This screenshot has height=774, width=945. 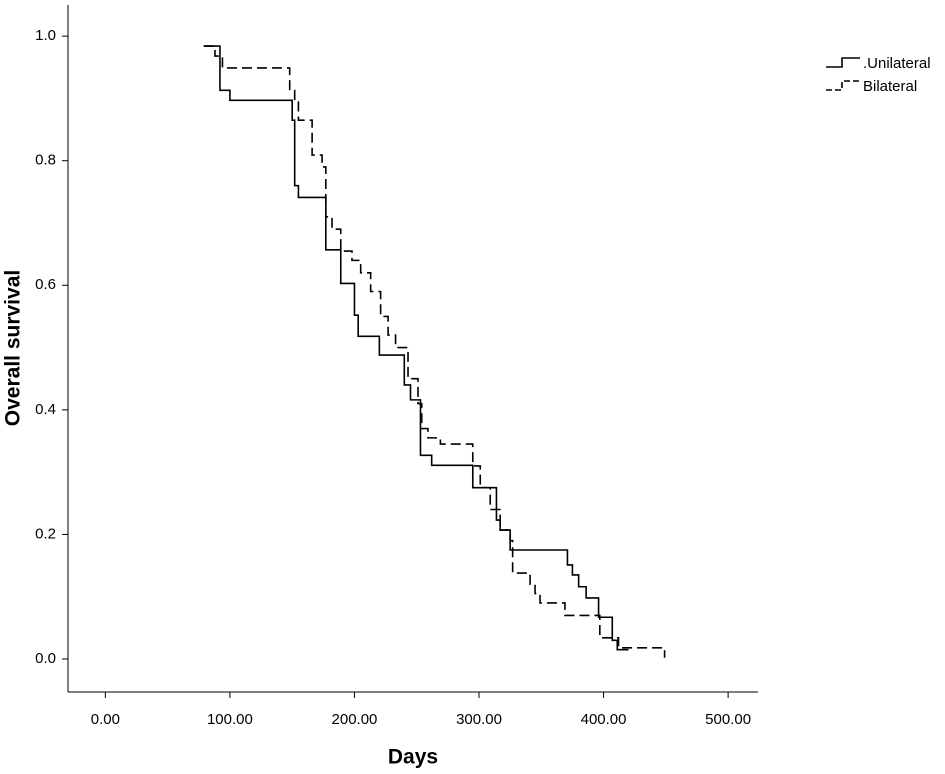 I want to click on y-tick-label: 0.8, so click(x=45, y=160).